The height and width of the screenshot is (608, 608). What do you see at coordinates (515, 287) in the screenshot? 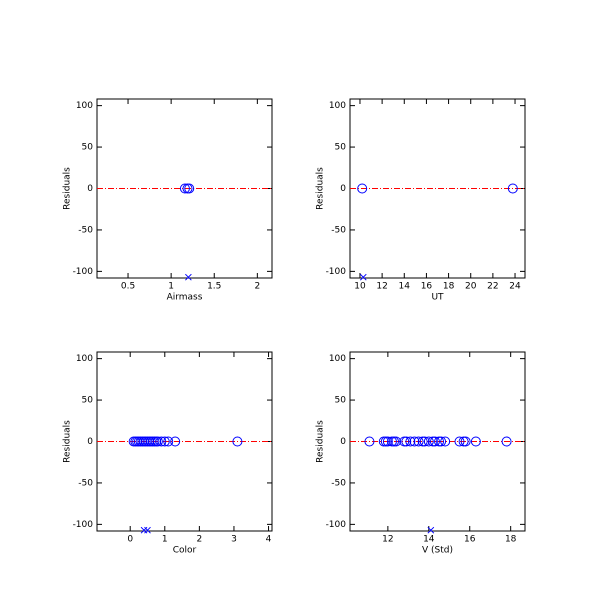
I see `x-tick-label: 24` at bounding box center [515, 287].